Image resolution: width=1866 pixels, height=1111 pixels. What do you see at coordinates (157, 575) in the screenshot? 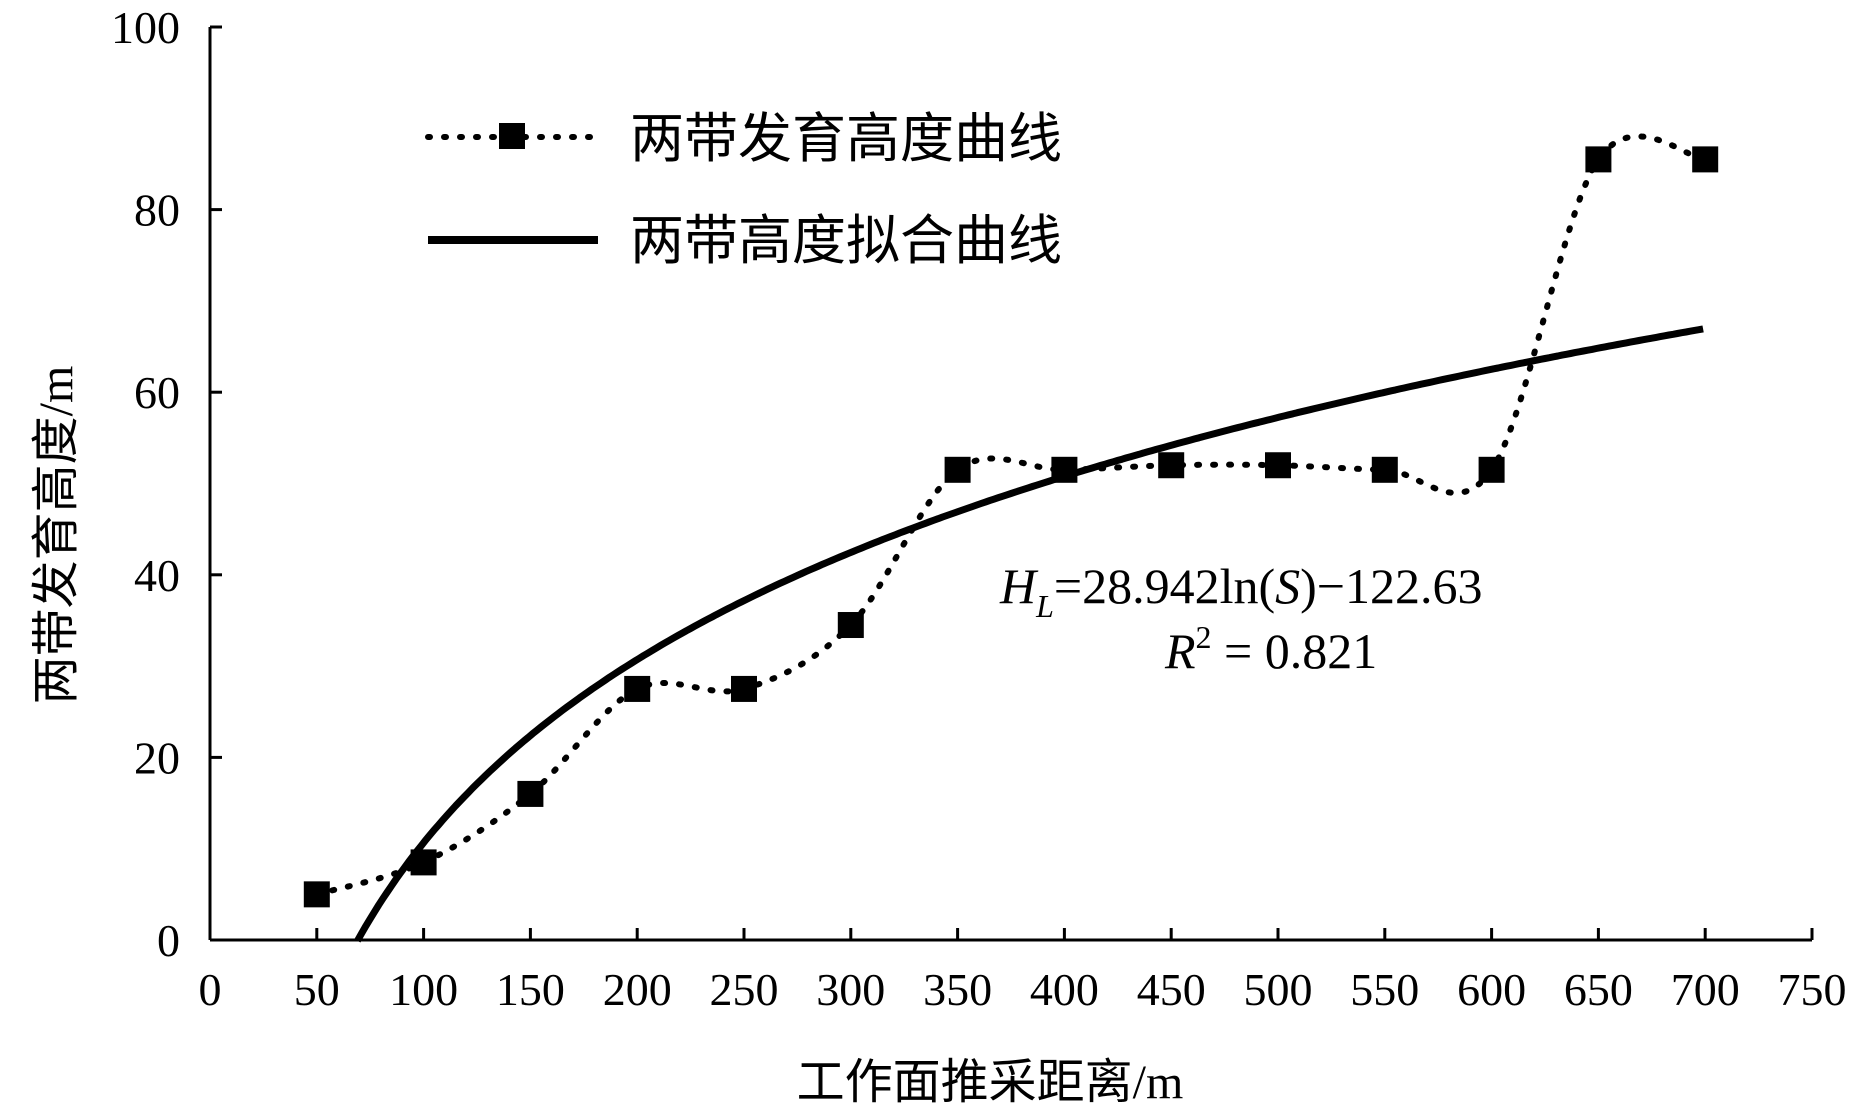
I see `y-tick-label: 40` at bounding box center [157, 575].